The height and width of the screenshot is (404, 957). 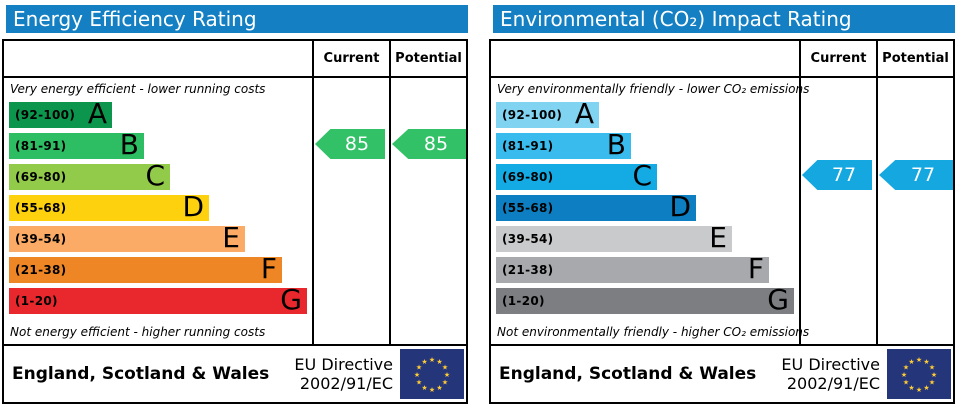 I want to click on panel-title-bar: Environmental (CO₂) Impact Rating, so click(x=724, y=19).